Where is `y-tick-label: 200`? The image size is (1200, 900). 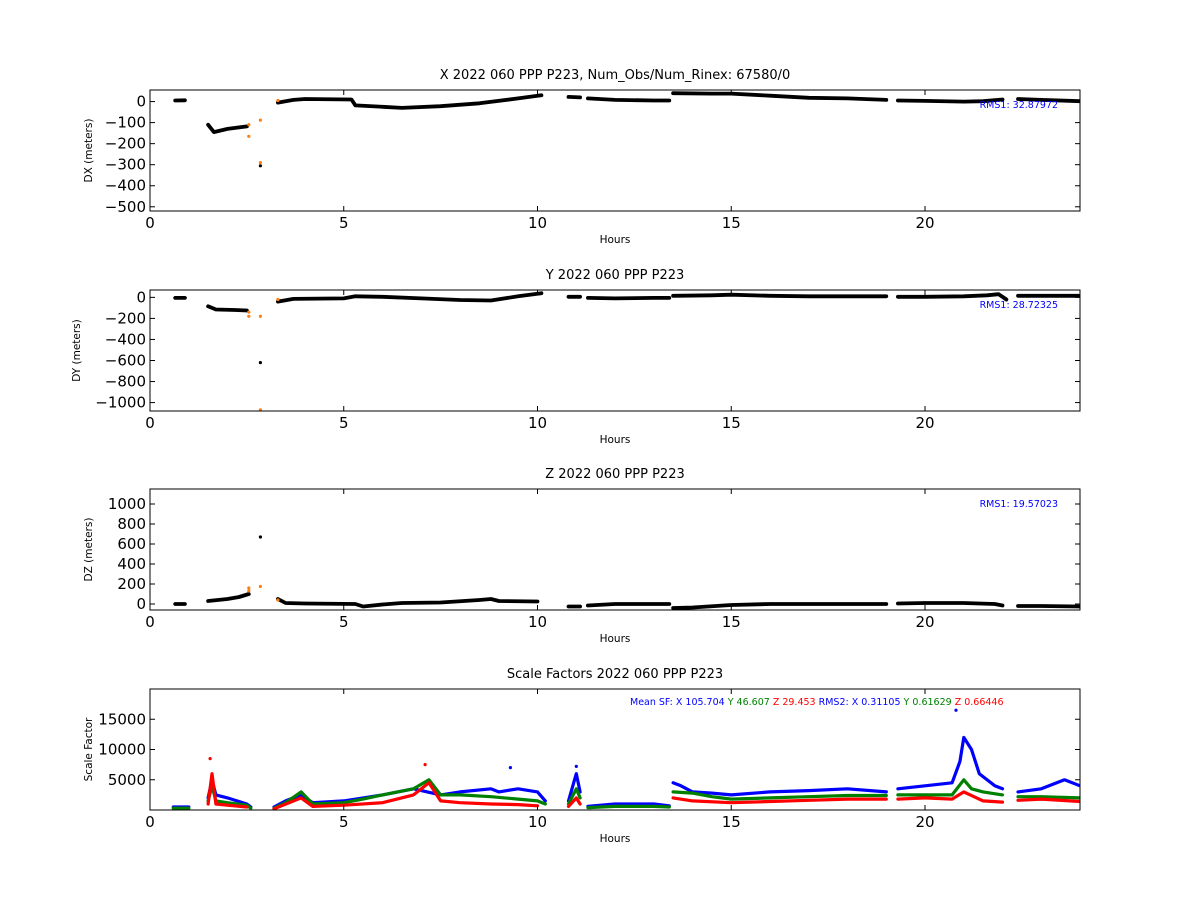 y-tick-label: 200 is located at coordinates (131, 584).